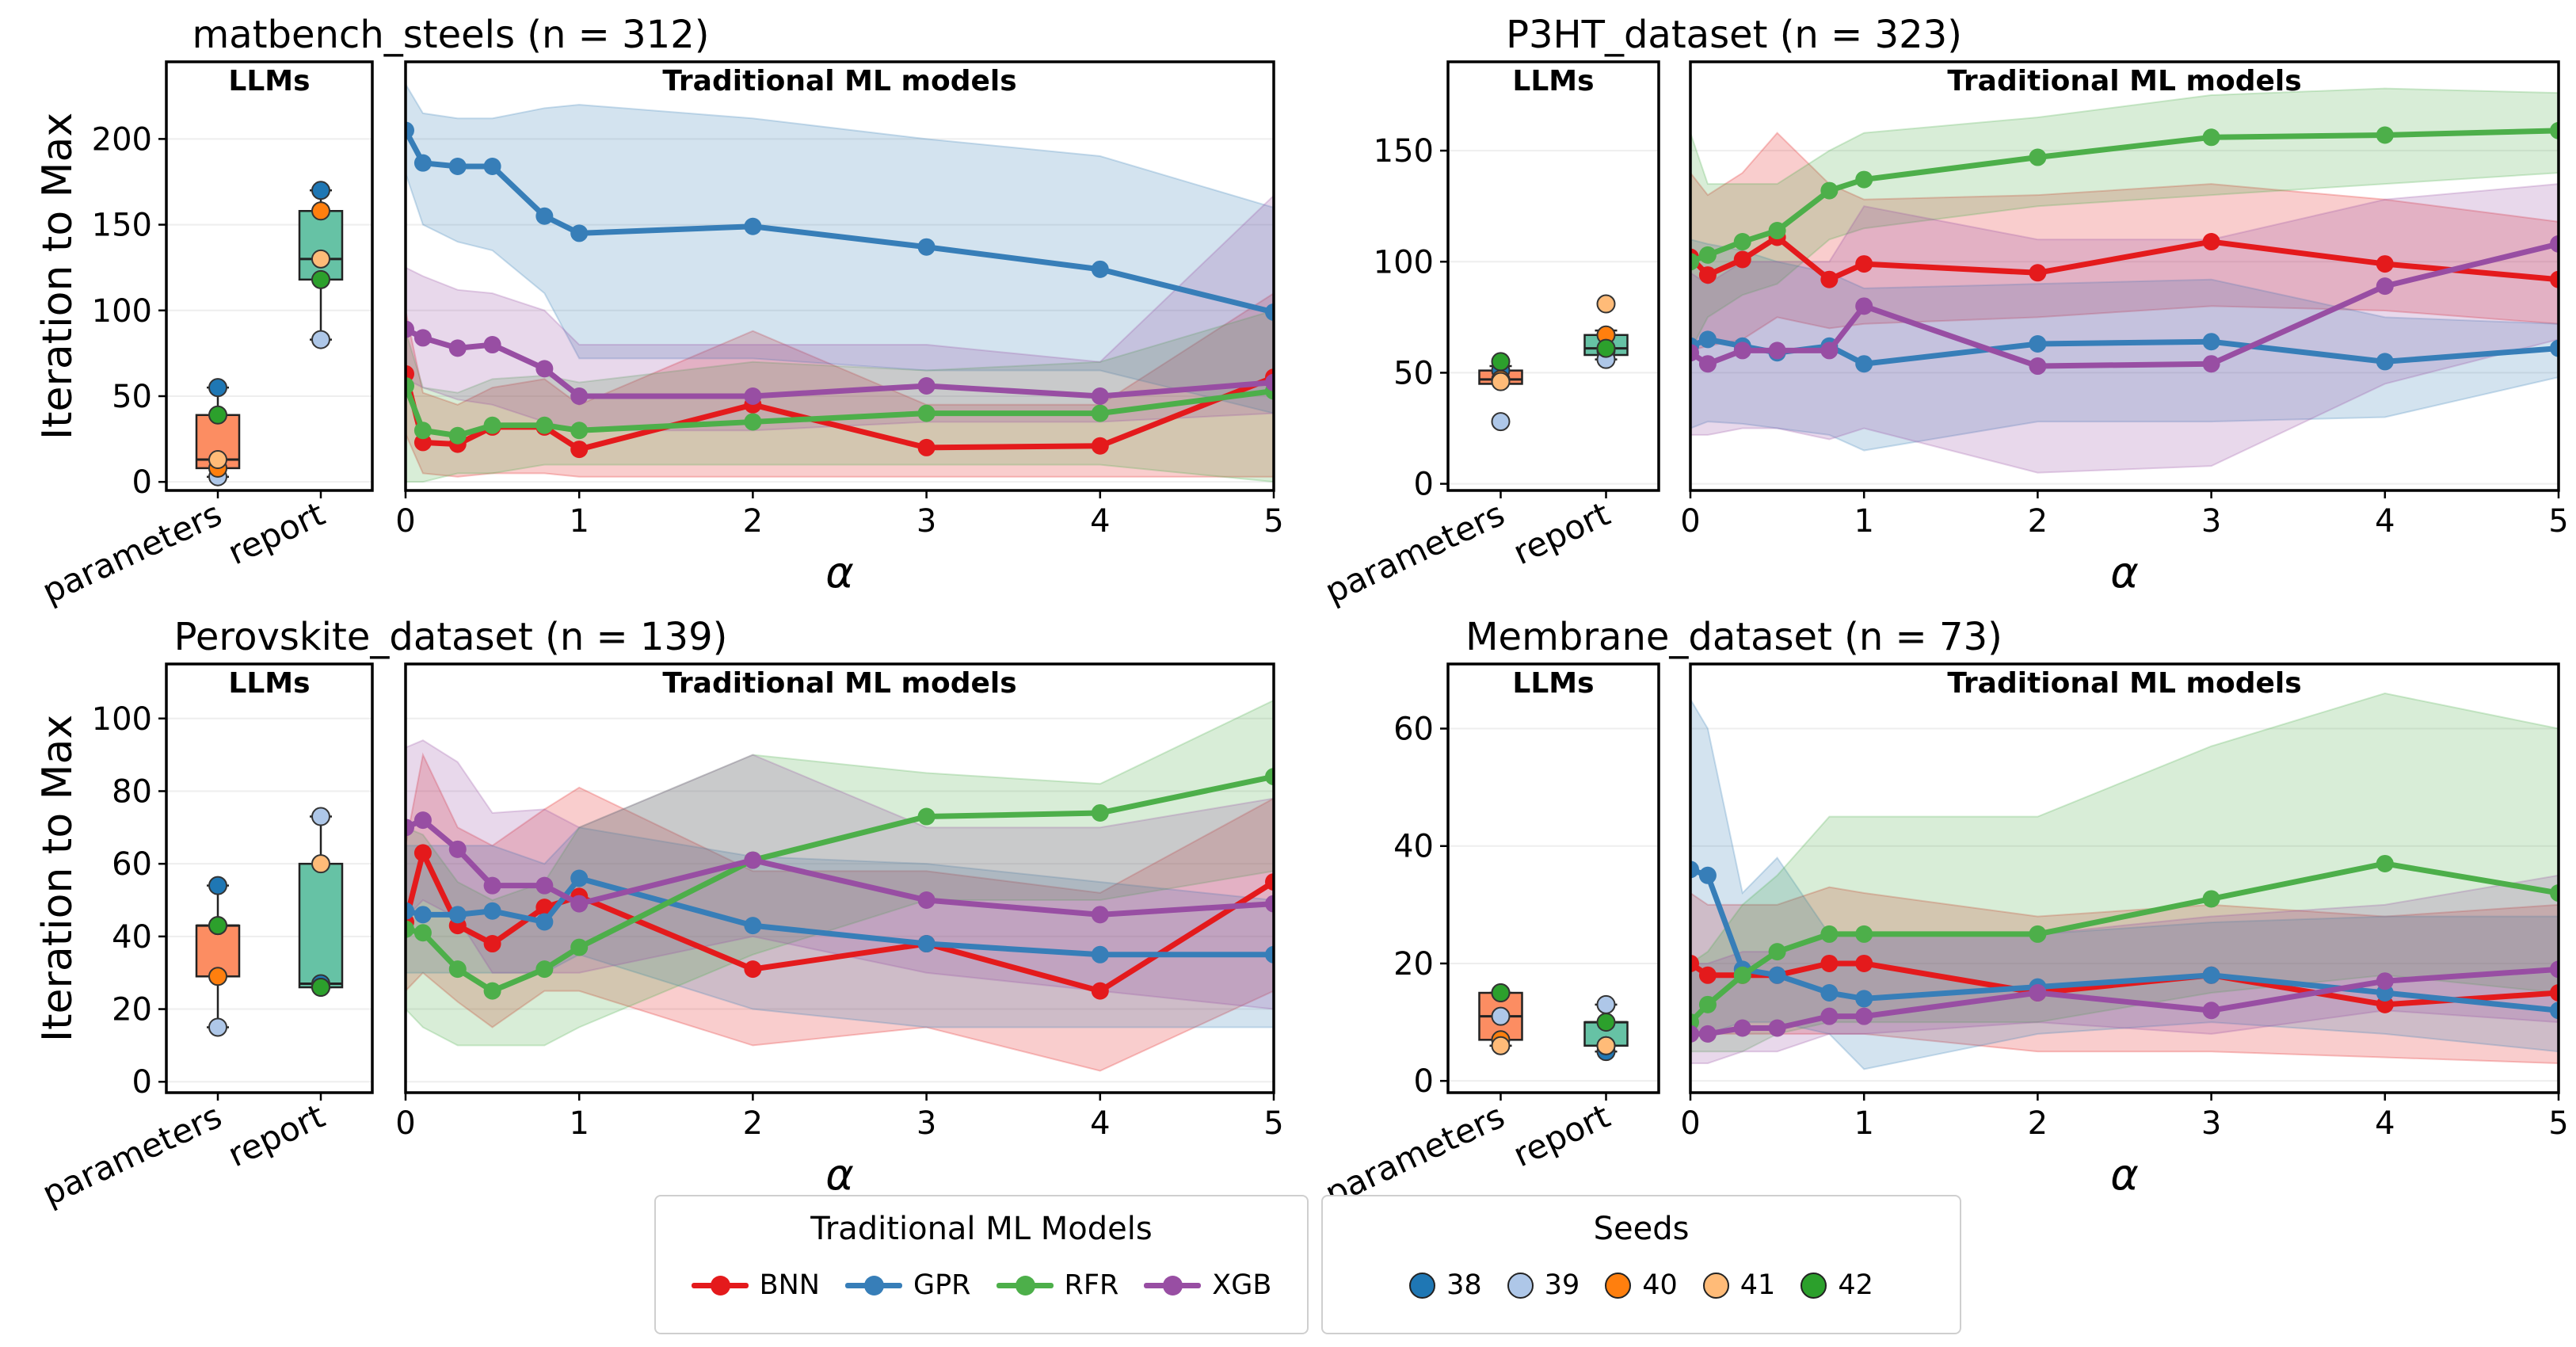 Image resolution: width=2576 pixels, height=1347 pixels. I want to click on y-tick-label: 0, so click(142, 1082).